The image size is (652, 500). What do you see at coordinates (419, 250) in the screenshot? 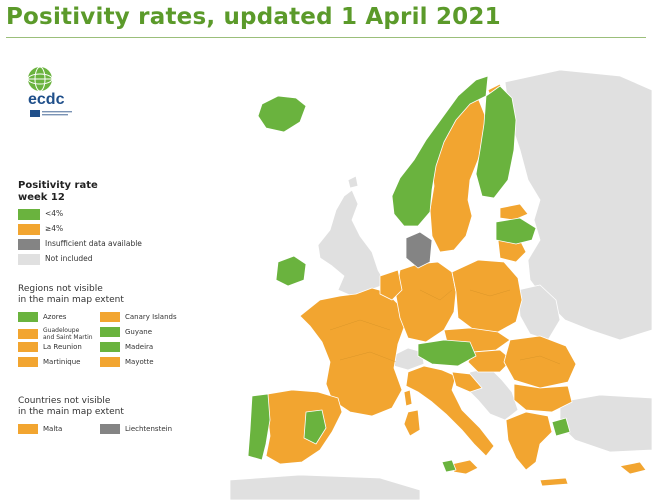
I see `denmark` at bounding box center [419, 250].